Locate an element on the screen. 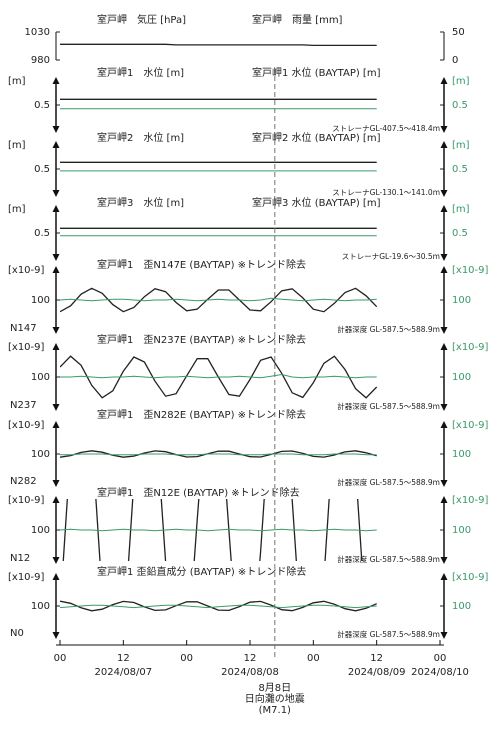 This screenshot has width=500, height=732. panel-title: 室戸岬 気圧 [hPa] is located at coordinates (141, 19).